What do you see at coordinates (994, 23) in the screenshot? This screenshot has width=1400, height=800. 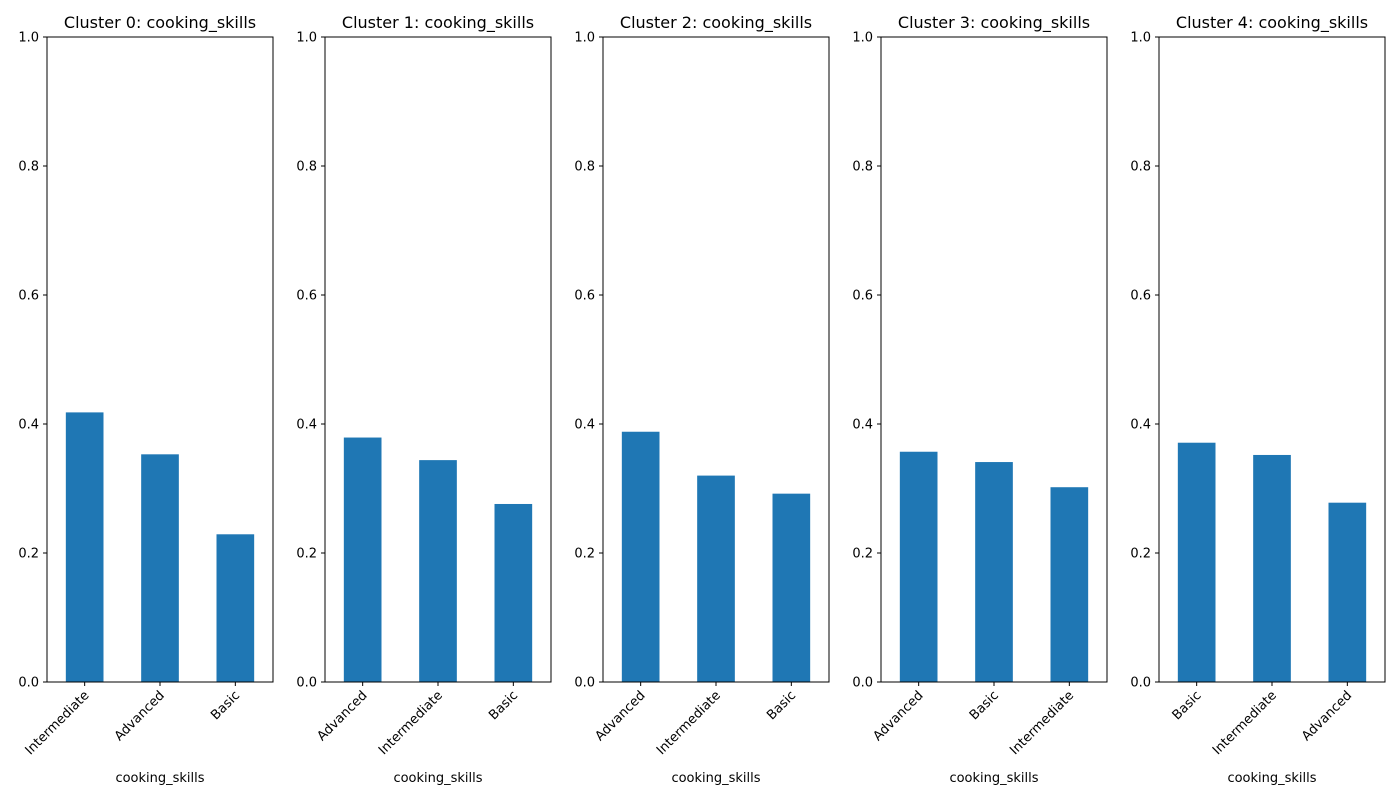 I see `chart-title: Cluster 3: cooking_skills` at bounding box center [994, 23].